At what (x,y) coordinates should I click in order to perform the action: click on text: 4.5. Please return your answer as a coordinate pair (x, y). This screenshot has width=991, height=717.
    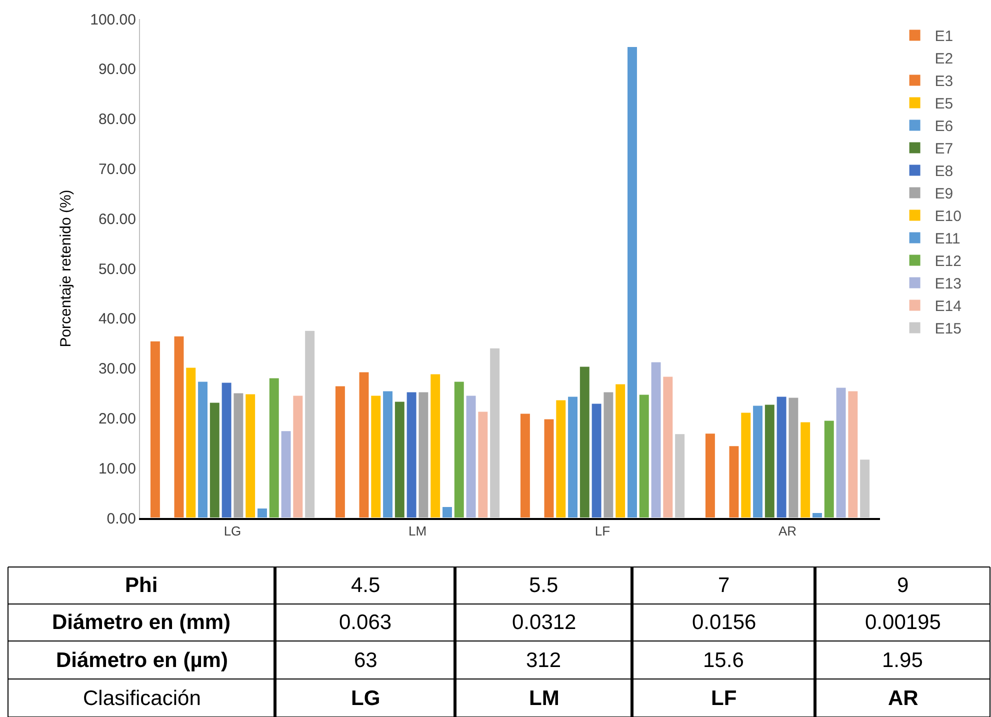
    Looking at the image, I should click on (365, 585).